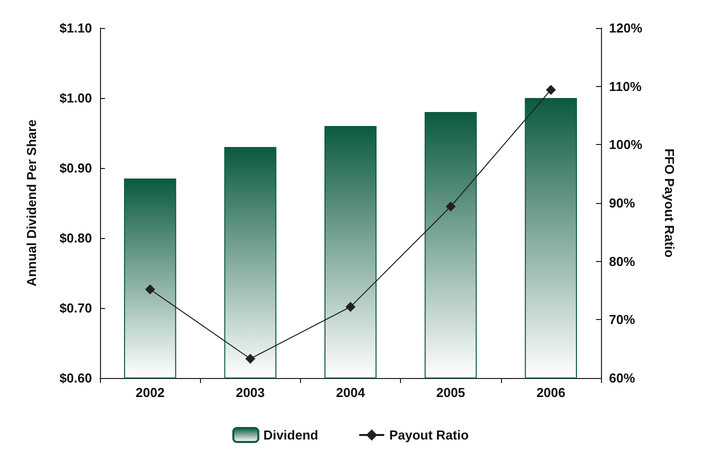  I want to click on y2-tick-label: 100%, so click(626, 144).